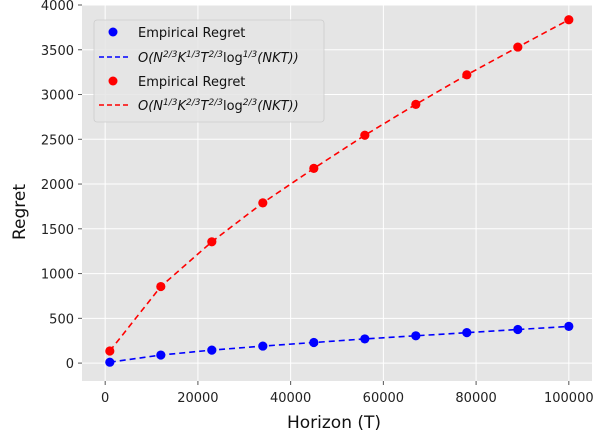 Image resolution: width=602 pixels, height=442 pixels. Describe the element at coordinates (334, 423) in the screenshot. I see `x-axis-label: Horizon (T)` at that location.